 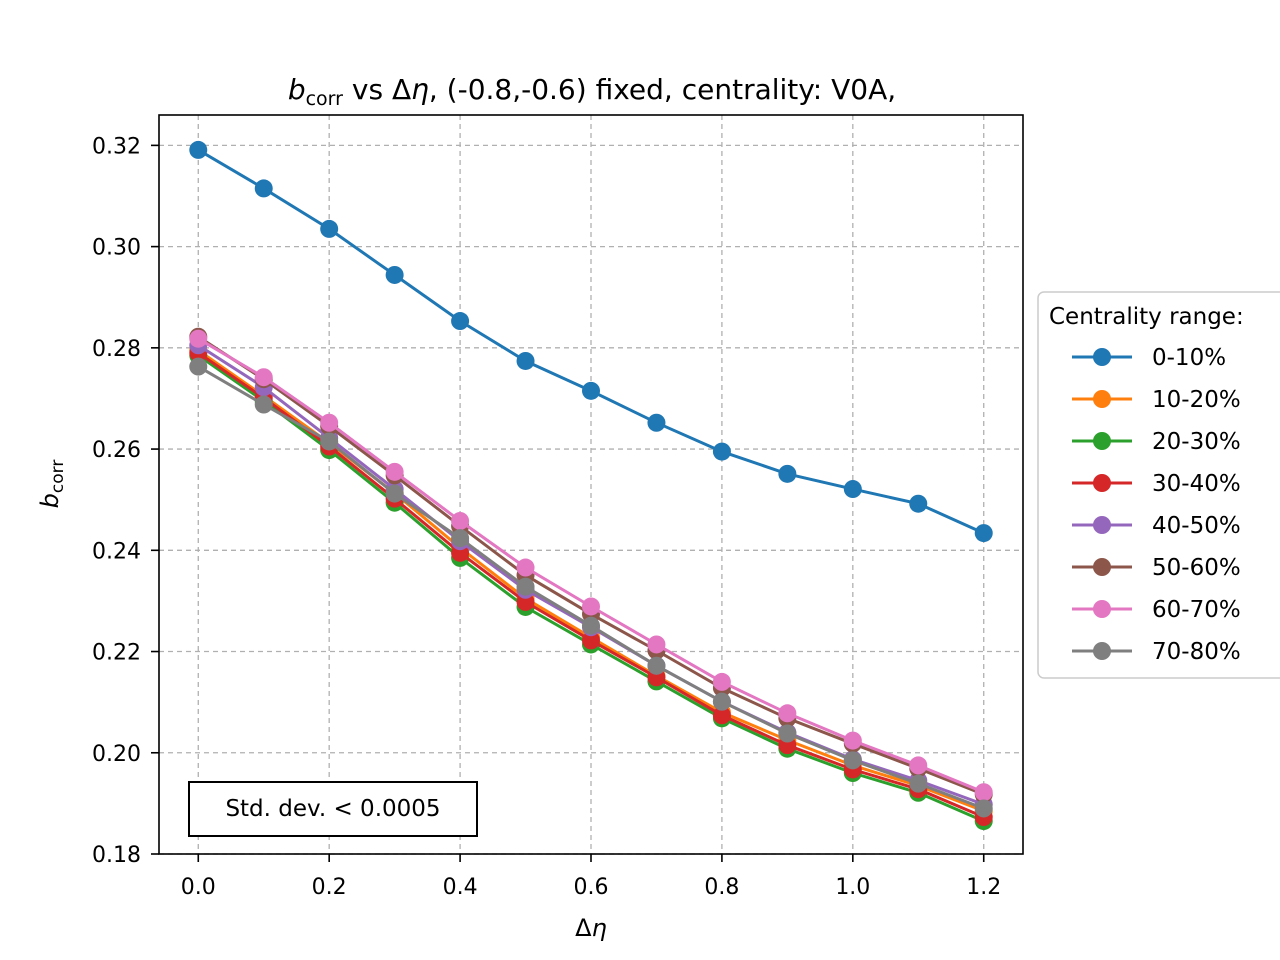 I want to click on x-tick-label: 1.2, so click(x=983, y=887).